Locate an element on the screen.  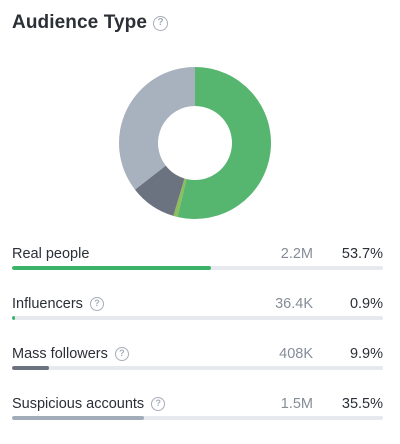
metric-row-real-people: Real people 2.2M 53.7% is located at coordinates (197, 261).